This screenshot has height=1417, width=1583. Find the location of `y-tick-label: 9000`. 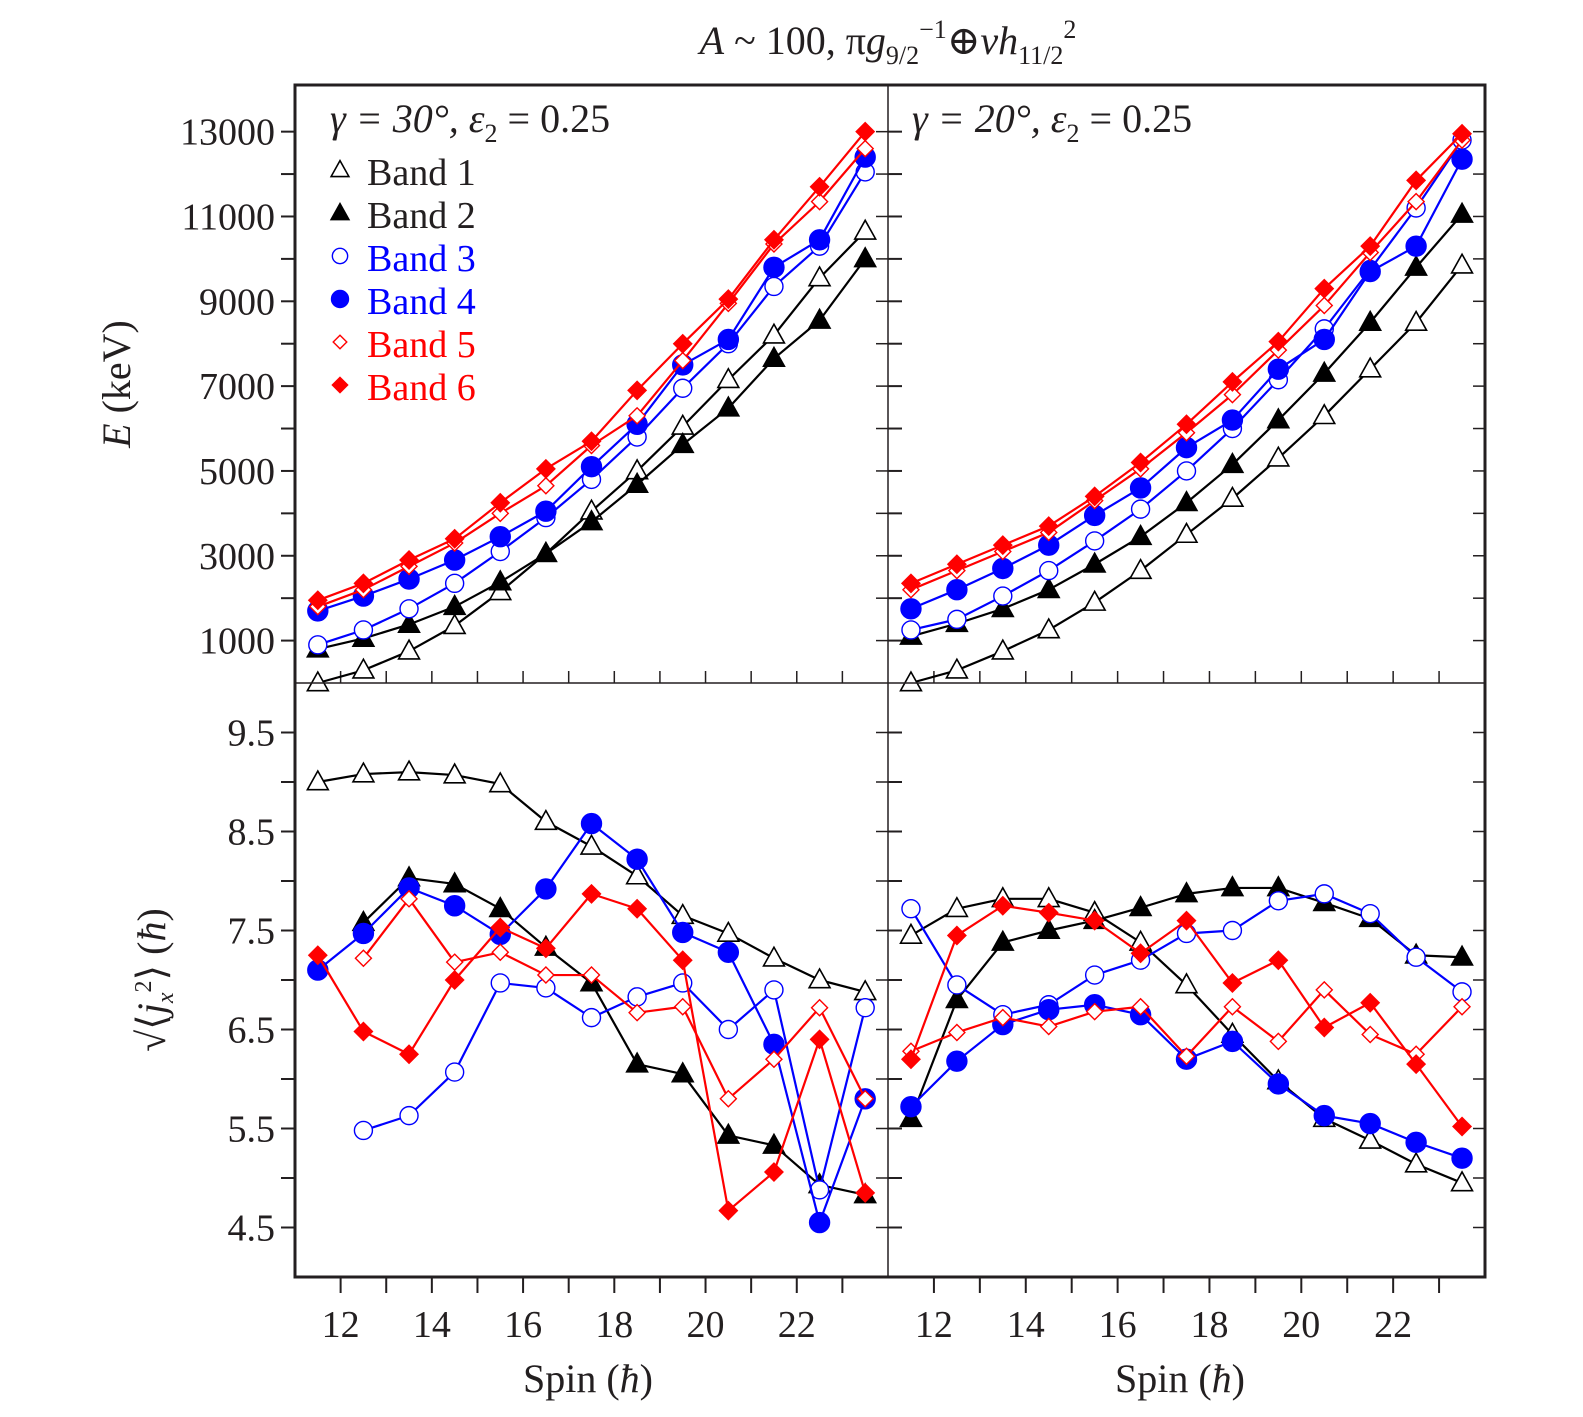

y-tick-label: 9000 is located at coordinates (237, 302).